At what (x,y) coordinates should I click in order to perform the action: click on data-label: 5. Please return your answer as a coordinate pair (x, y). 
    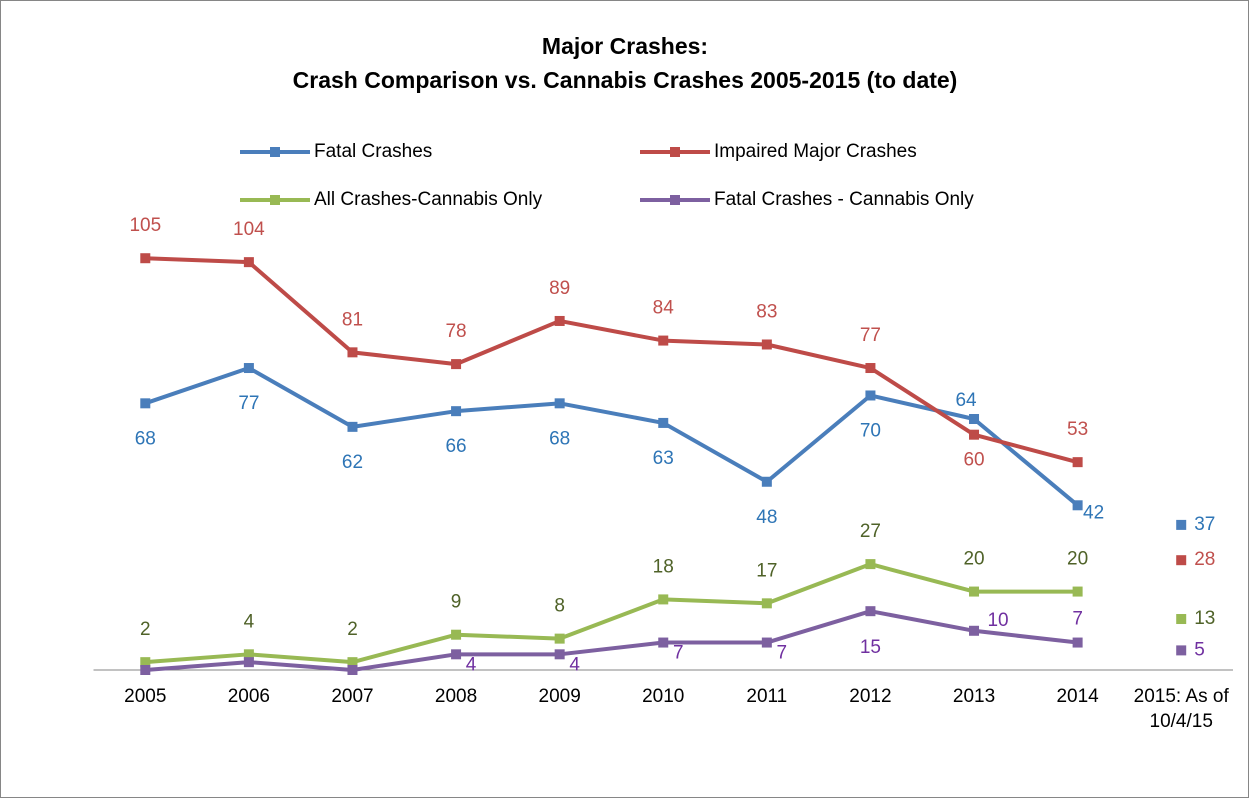
    Looking at the image, I should click on (1199, 649).